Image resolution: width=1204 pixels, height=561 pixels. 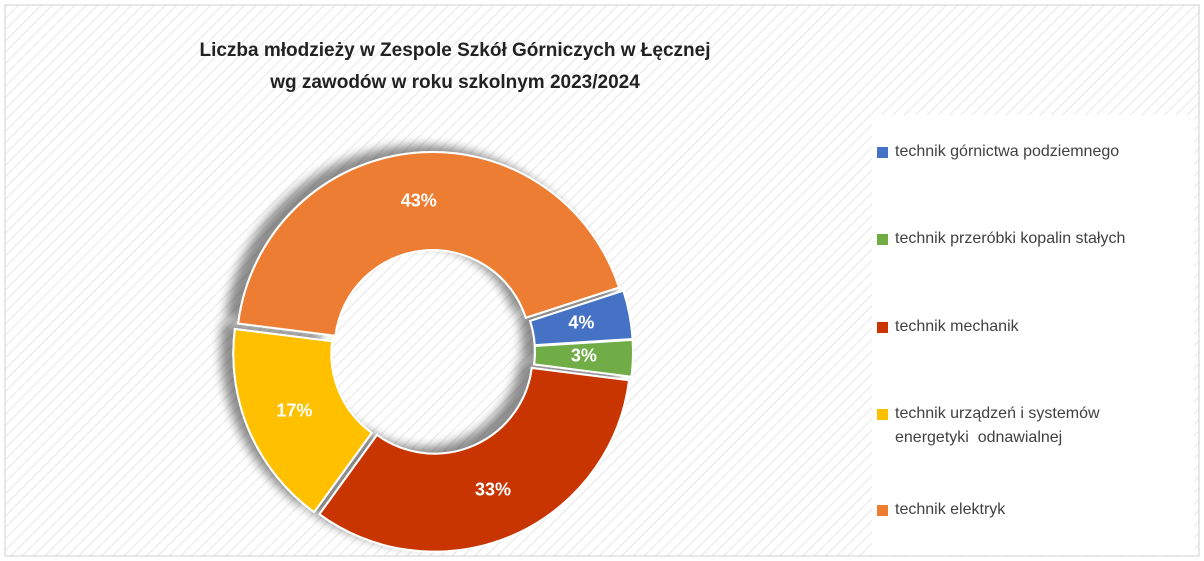 What do you see at coordinates (493, 489) in the screenshot?
I see `data-label: 33%` at bounding box center [493, 489].